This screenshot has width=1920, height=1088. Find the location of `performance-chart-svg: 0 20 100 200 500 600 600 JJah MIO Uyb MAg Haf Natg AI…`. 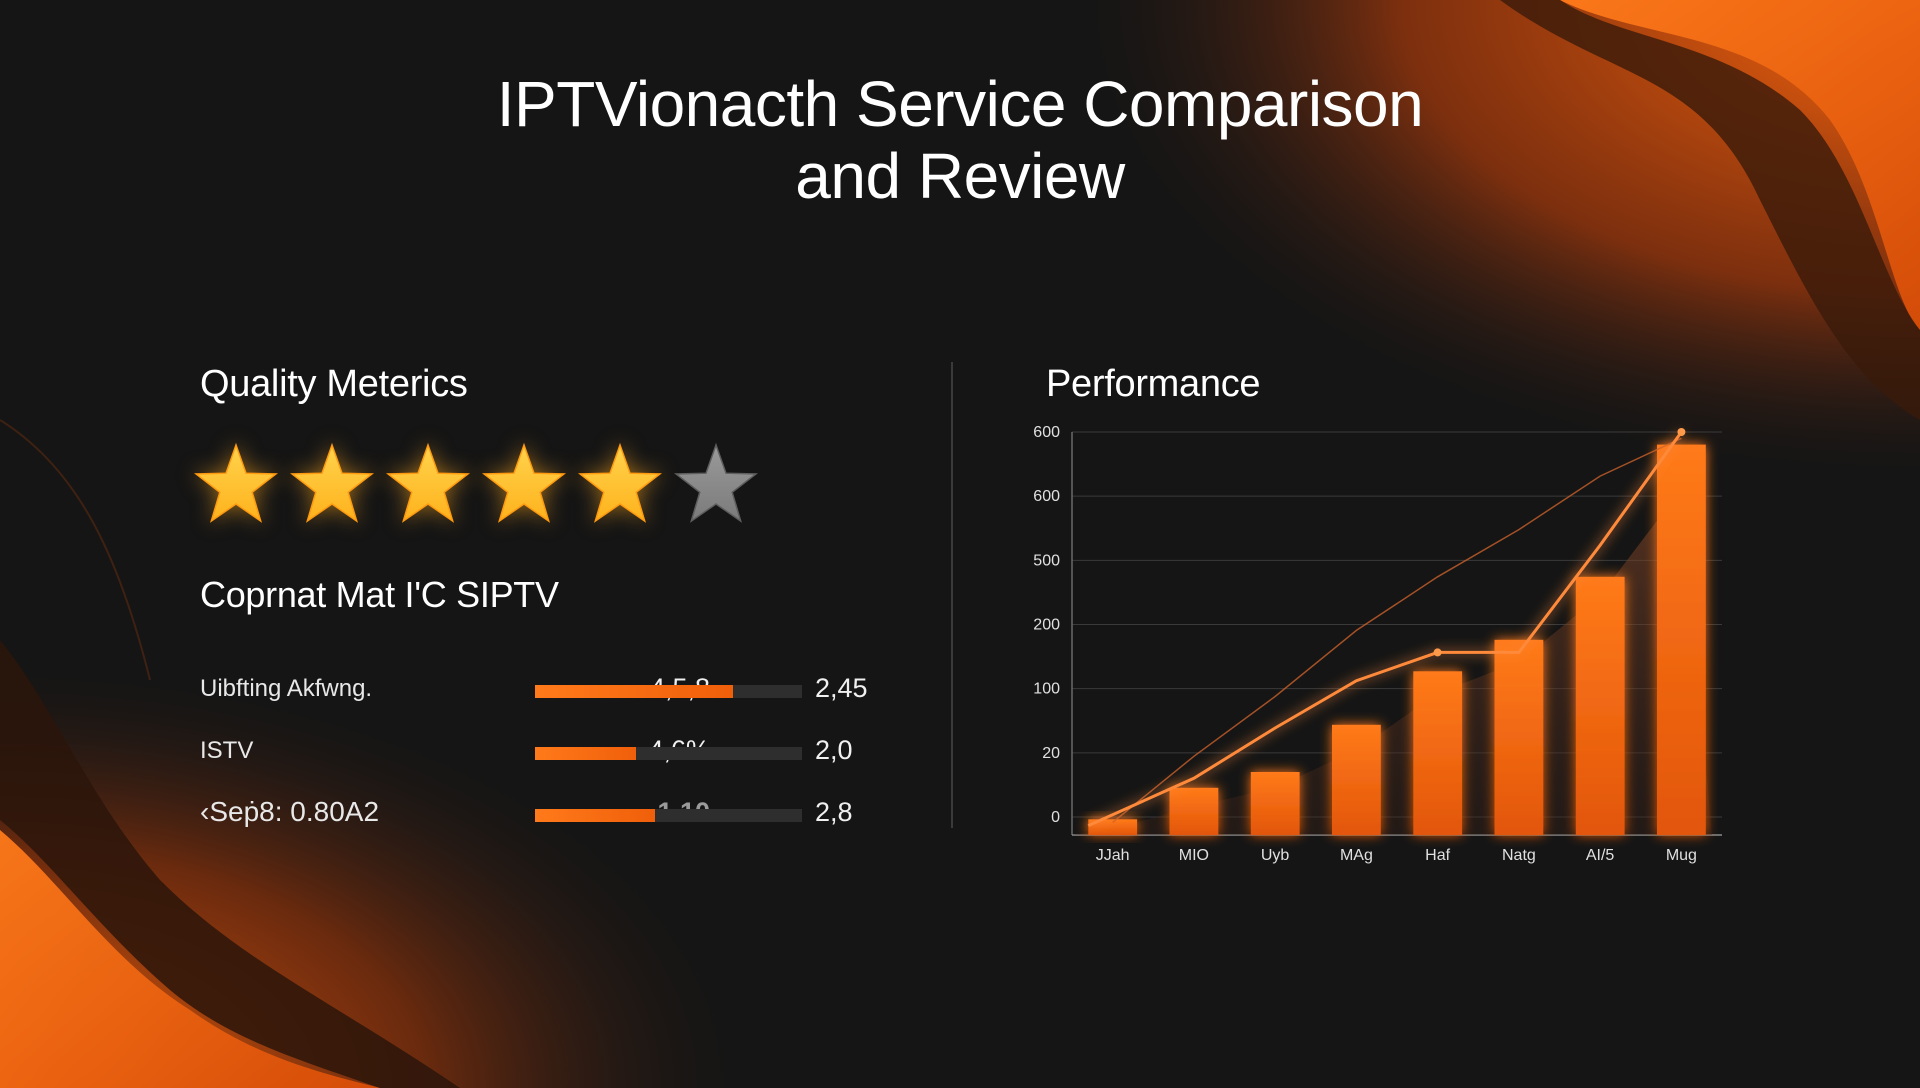

performance-chart-svg: 0 20 100 200 500 600 600 JJah MIO Uyb MAg Haf Natg AI… is located at coordinates (1377, 644).